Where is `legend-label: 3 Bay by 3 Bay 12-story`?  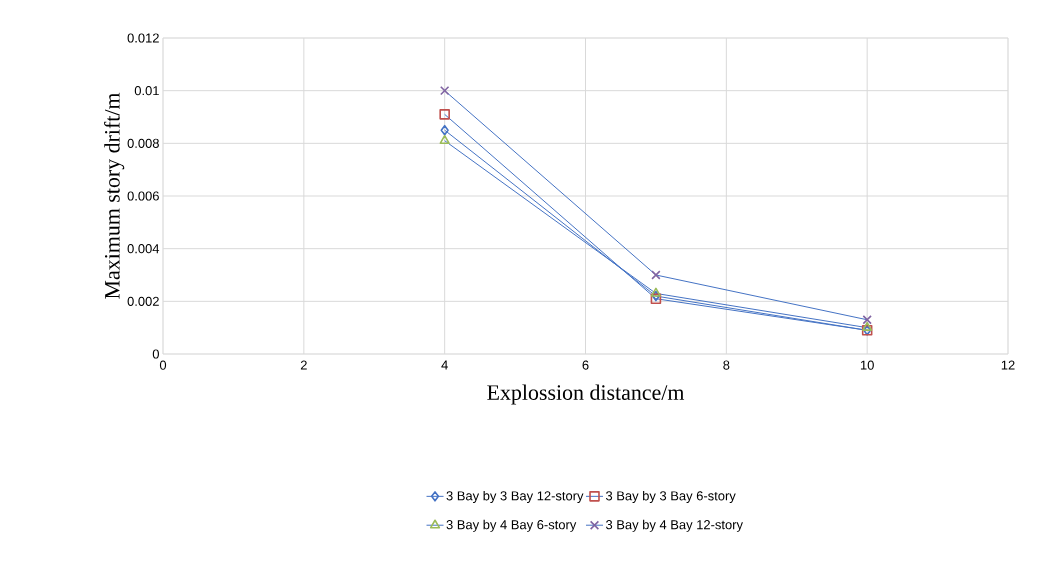
legend-label: 3 Bay by 3 Bay 12-story is located at coordinates (515, 496).